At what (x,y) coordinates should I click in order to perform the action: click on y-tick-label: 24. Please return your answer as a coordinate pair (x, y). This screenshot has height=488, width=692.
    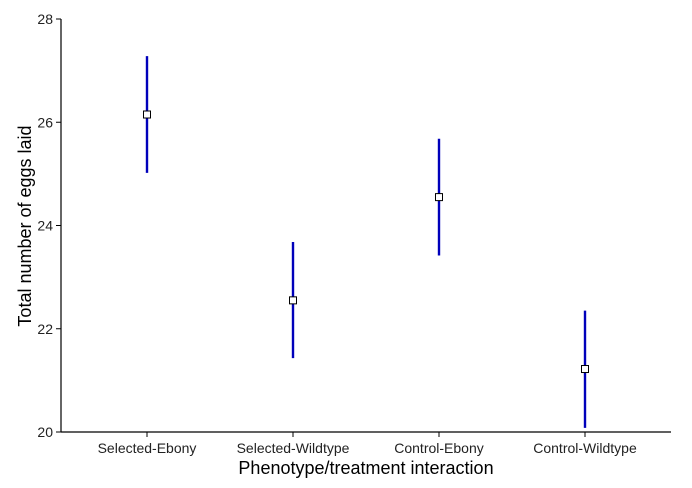
    Looking at the image, I should click on (45, 226).